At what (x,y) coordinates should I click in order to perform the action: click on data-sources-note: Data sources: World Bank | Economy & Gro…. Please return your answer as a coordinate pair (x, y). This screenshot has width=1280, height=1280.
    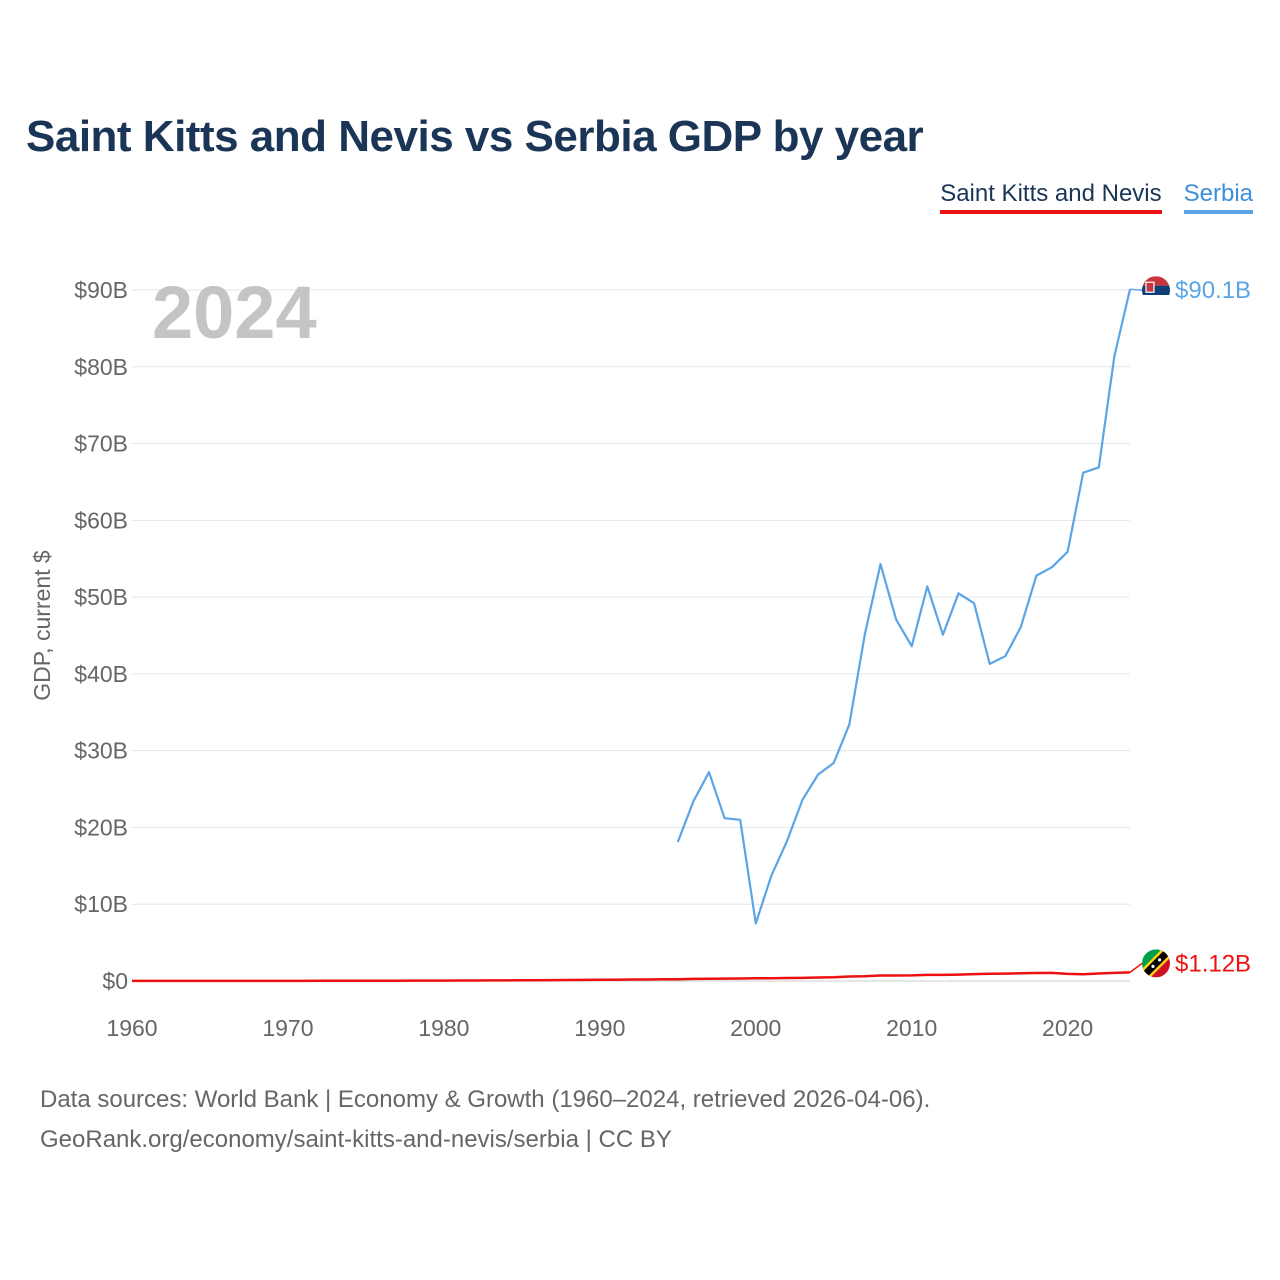
    Looking at the image, I should click on (485, 1099).